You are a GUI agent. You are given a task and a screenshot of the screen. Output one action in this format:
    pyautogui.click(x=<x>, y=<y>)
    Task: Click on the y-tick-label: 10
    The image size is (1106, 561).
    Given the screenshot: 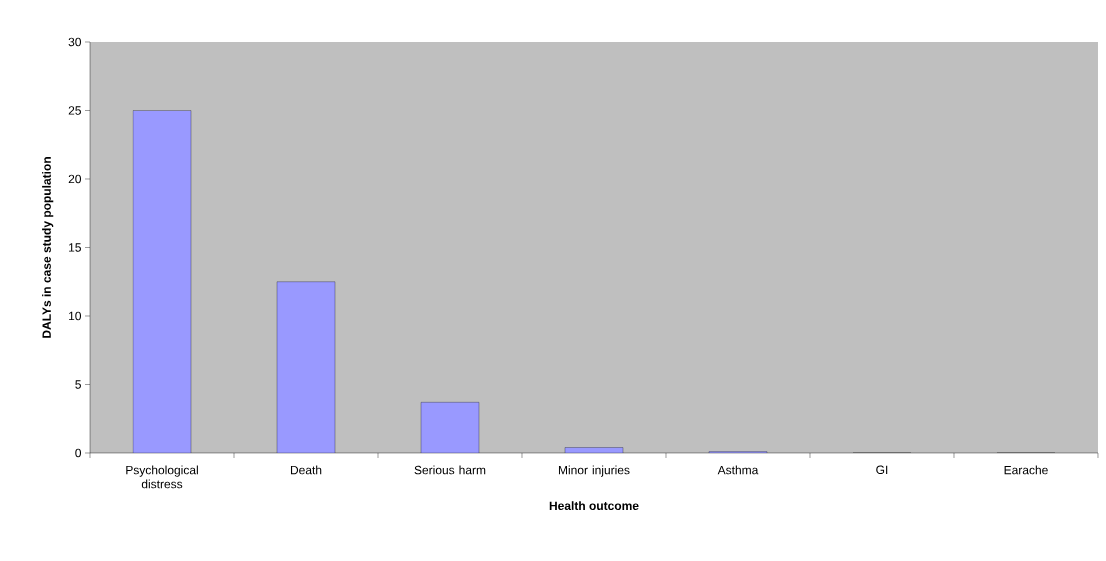 What is the action you would take?
    pyautogui.click(x=75, y=316)
    